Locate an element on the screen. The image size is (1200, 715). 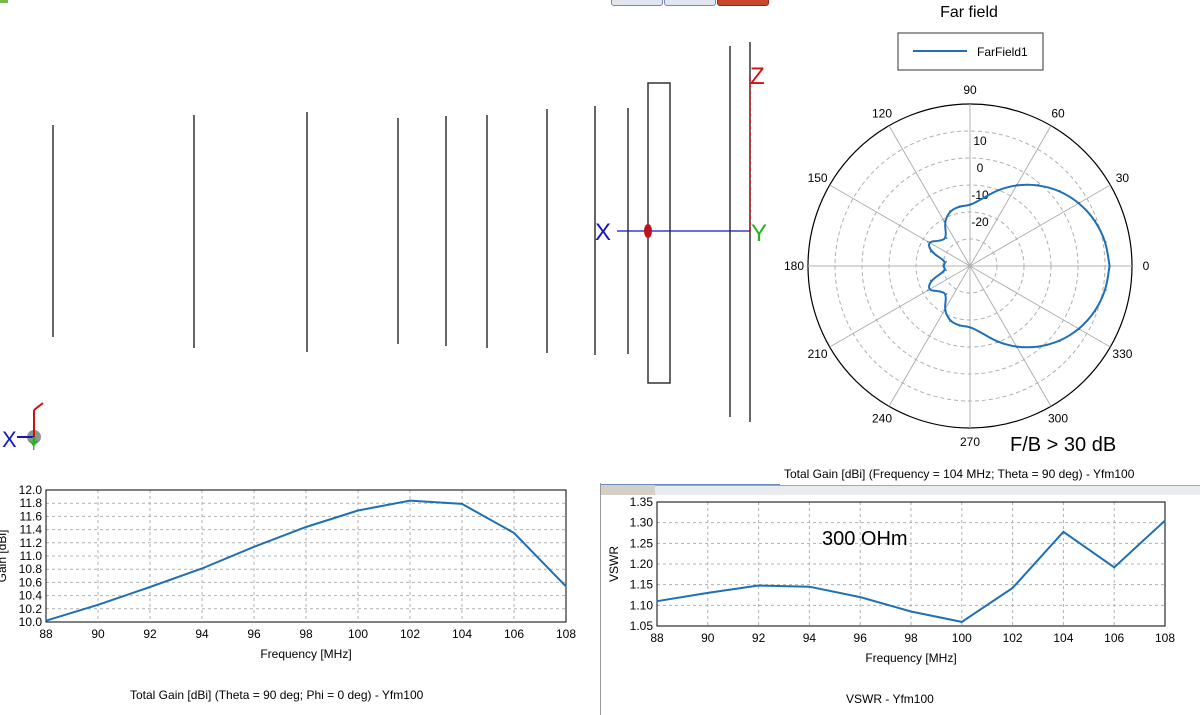
window-frame is located at coordinates (927, 490).